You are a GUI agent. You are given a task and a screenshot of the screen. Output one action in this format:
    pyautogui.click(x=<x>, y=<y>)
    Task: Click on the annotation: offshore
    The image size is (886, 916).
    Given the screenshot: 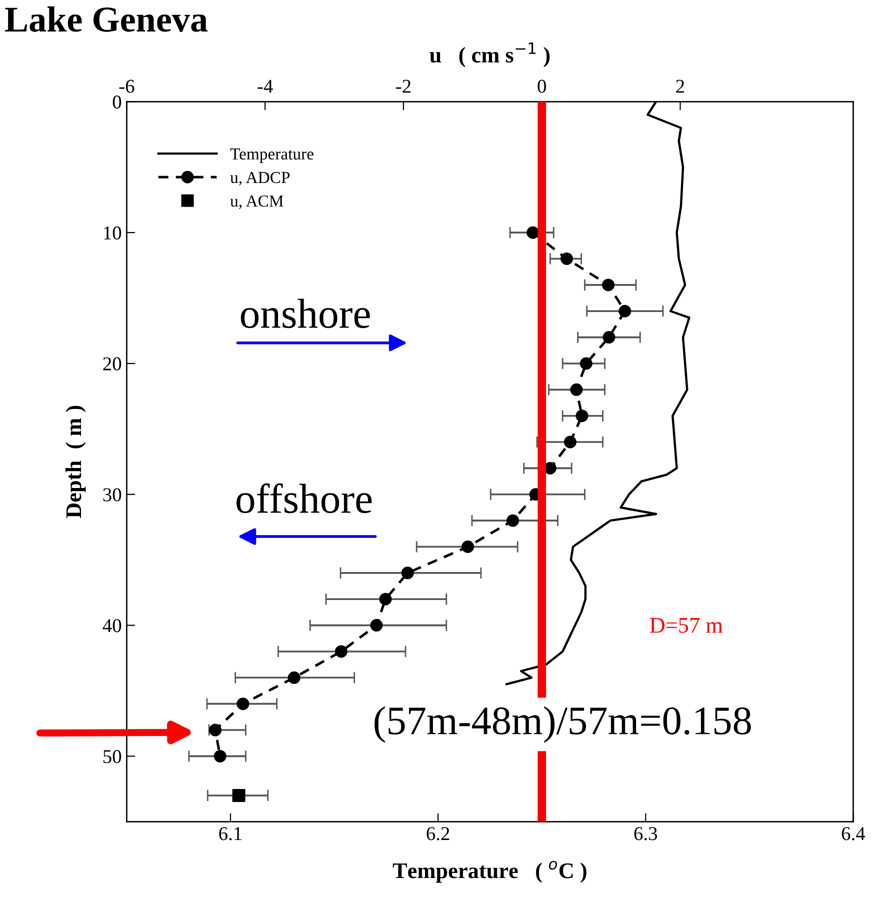 What is the action you would take?
    pyautogui.click(x=304, y=498)
    